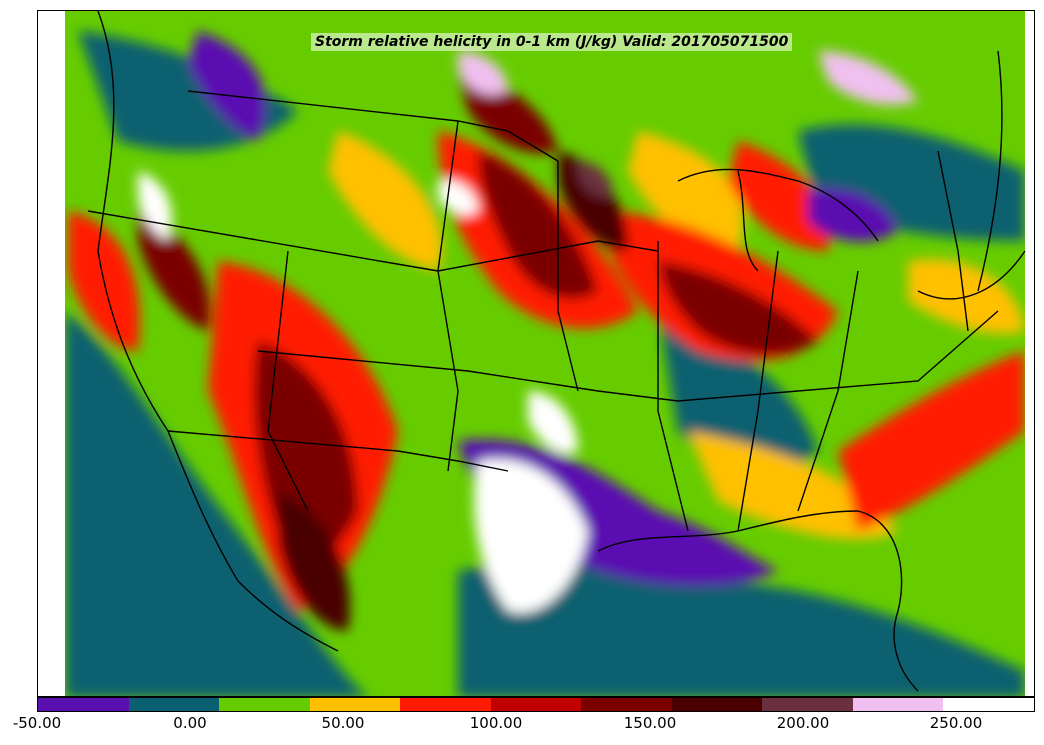 The image size is (1044, 745). Describe the element at coordinates (803, 723) in the screenshot. I see `colorbar-tick-label: 200.00` at that location.